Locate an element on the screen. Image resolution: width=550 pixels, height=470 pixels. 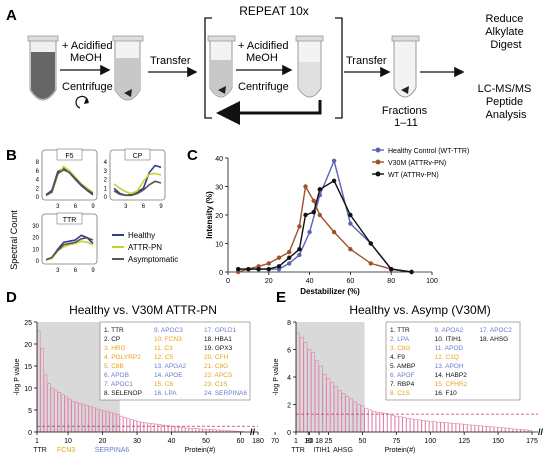
c-xtick-label: 0 is located at coordinates (228, 281).